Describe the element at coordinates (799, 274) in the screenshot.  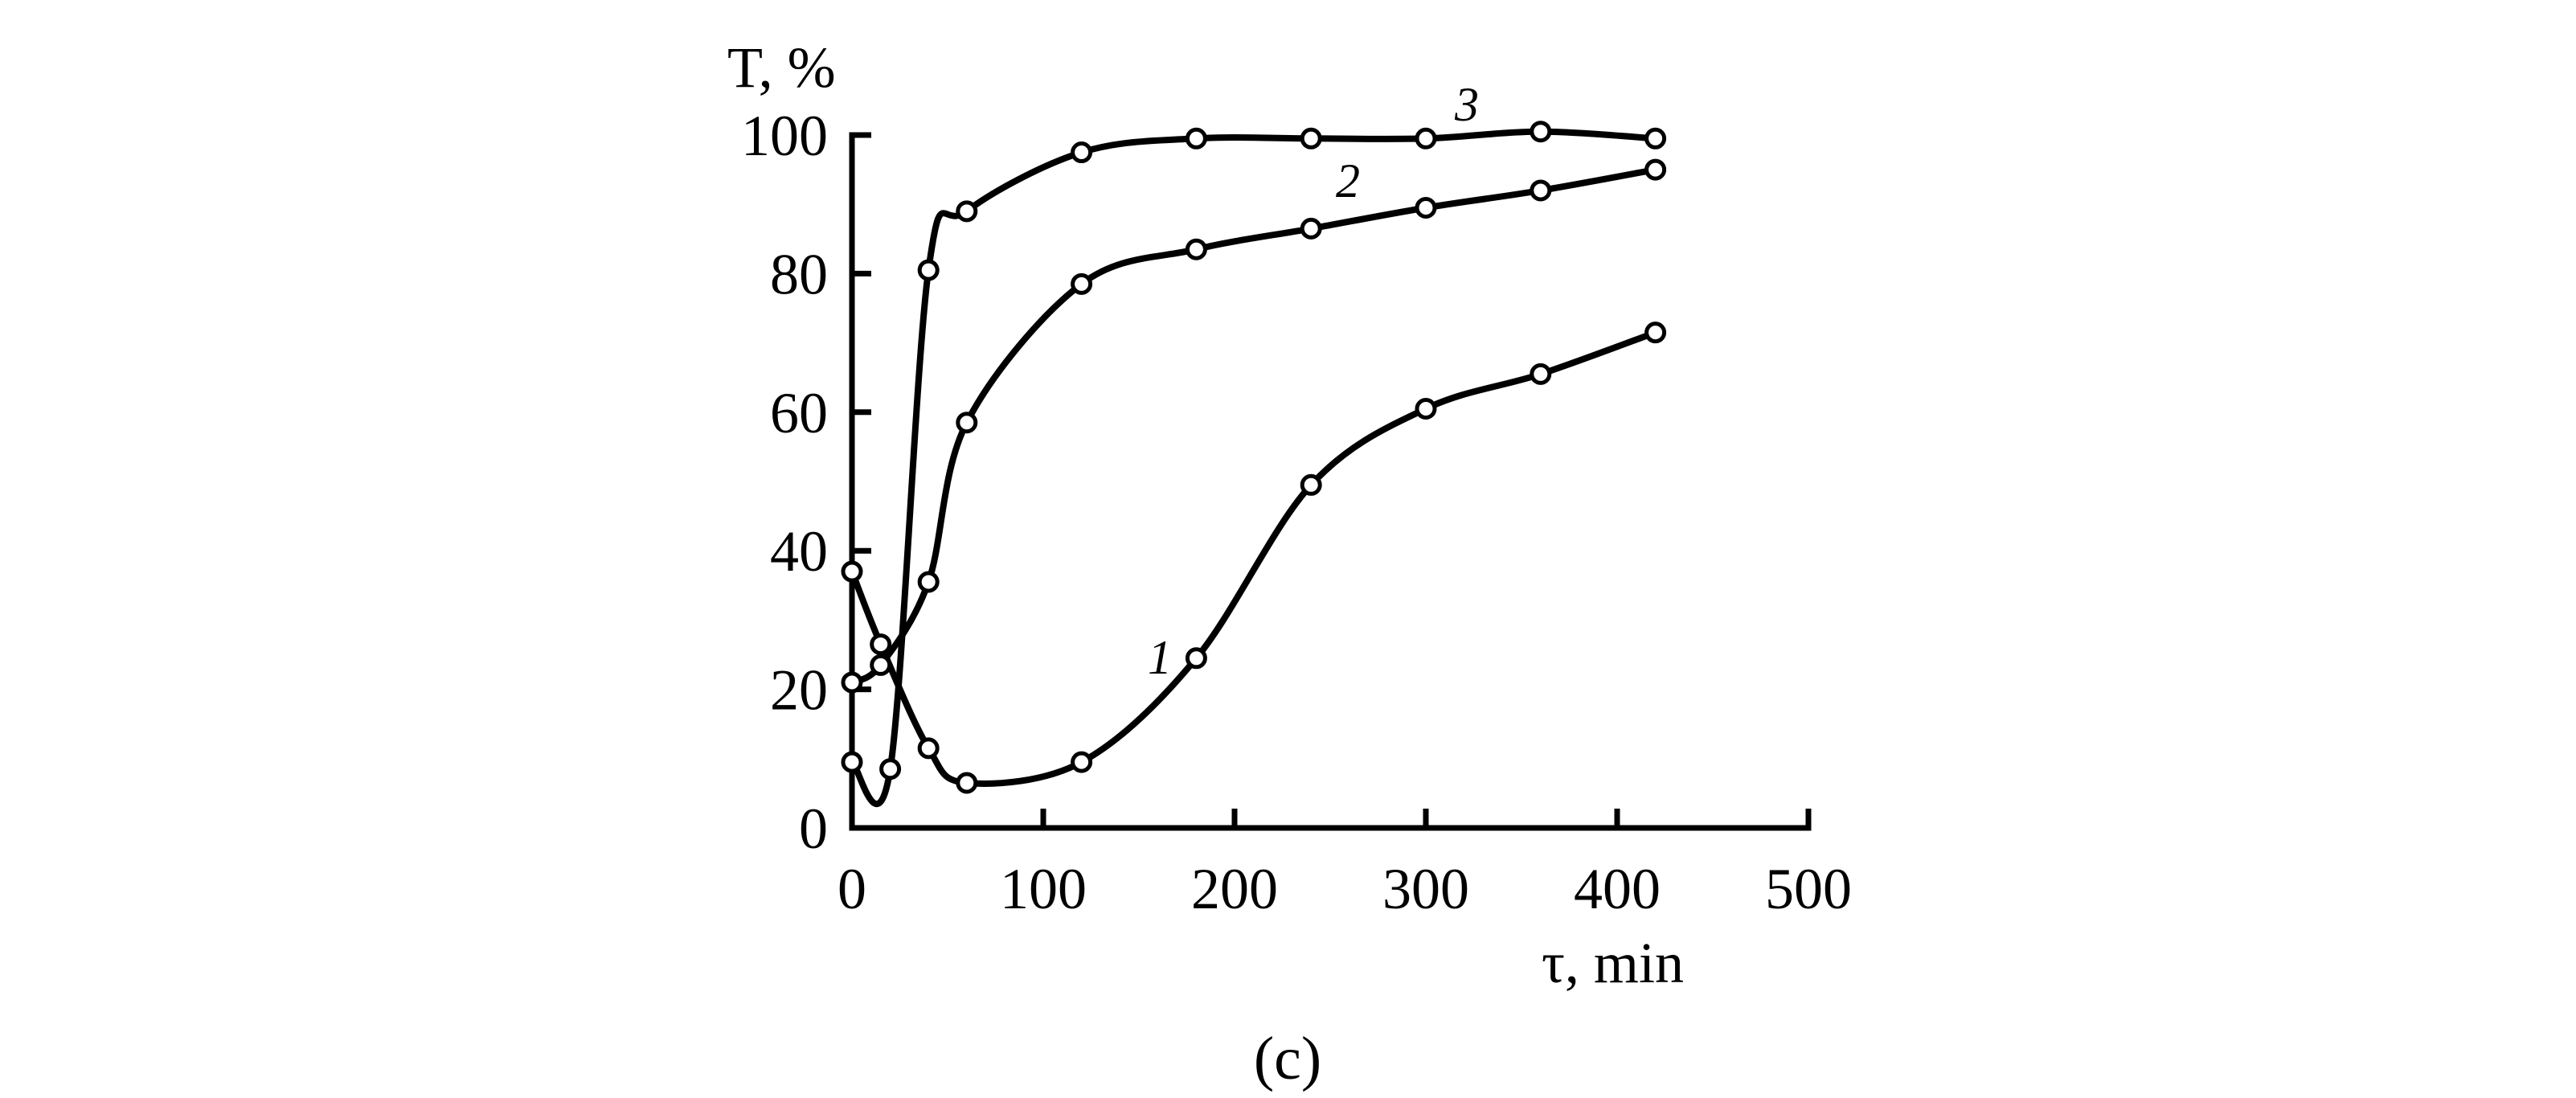
I see `y-tick-label: 80` at that location.